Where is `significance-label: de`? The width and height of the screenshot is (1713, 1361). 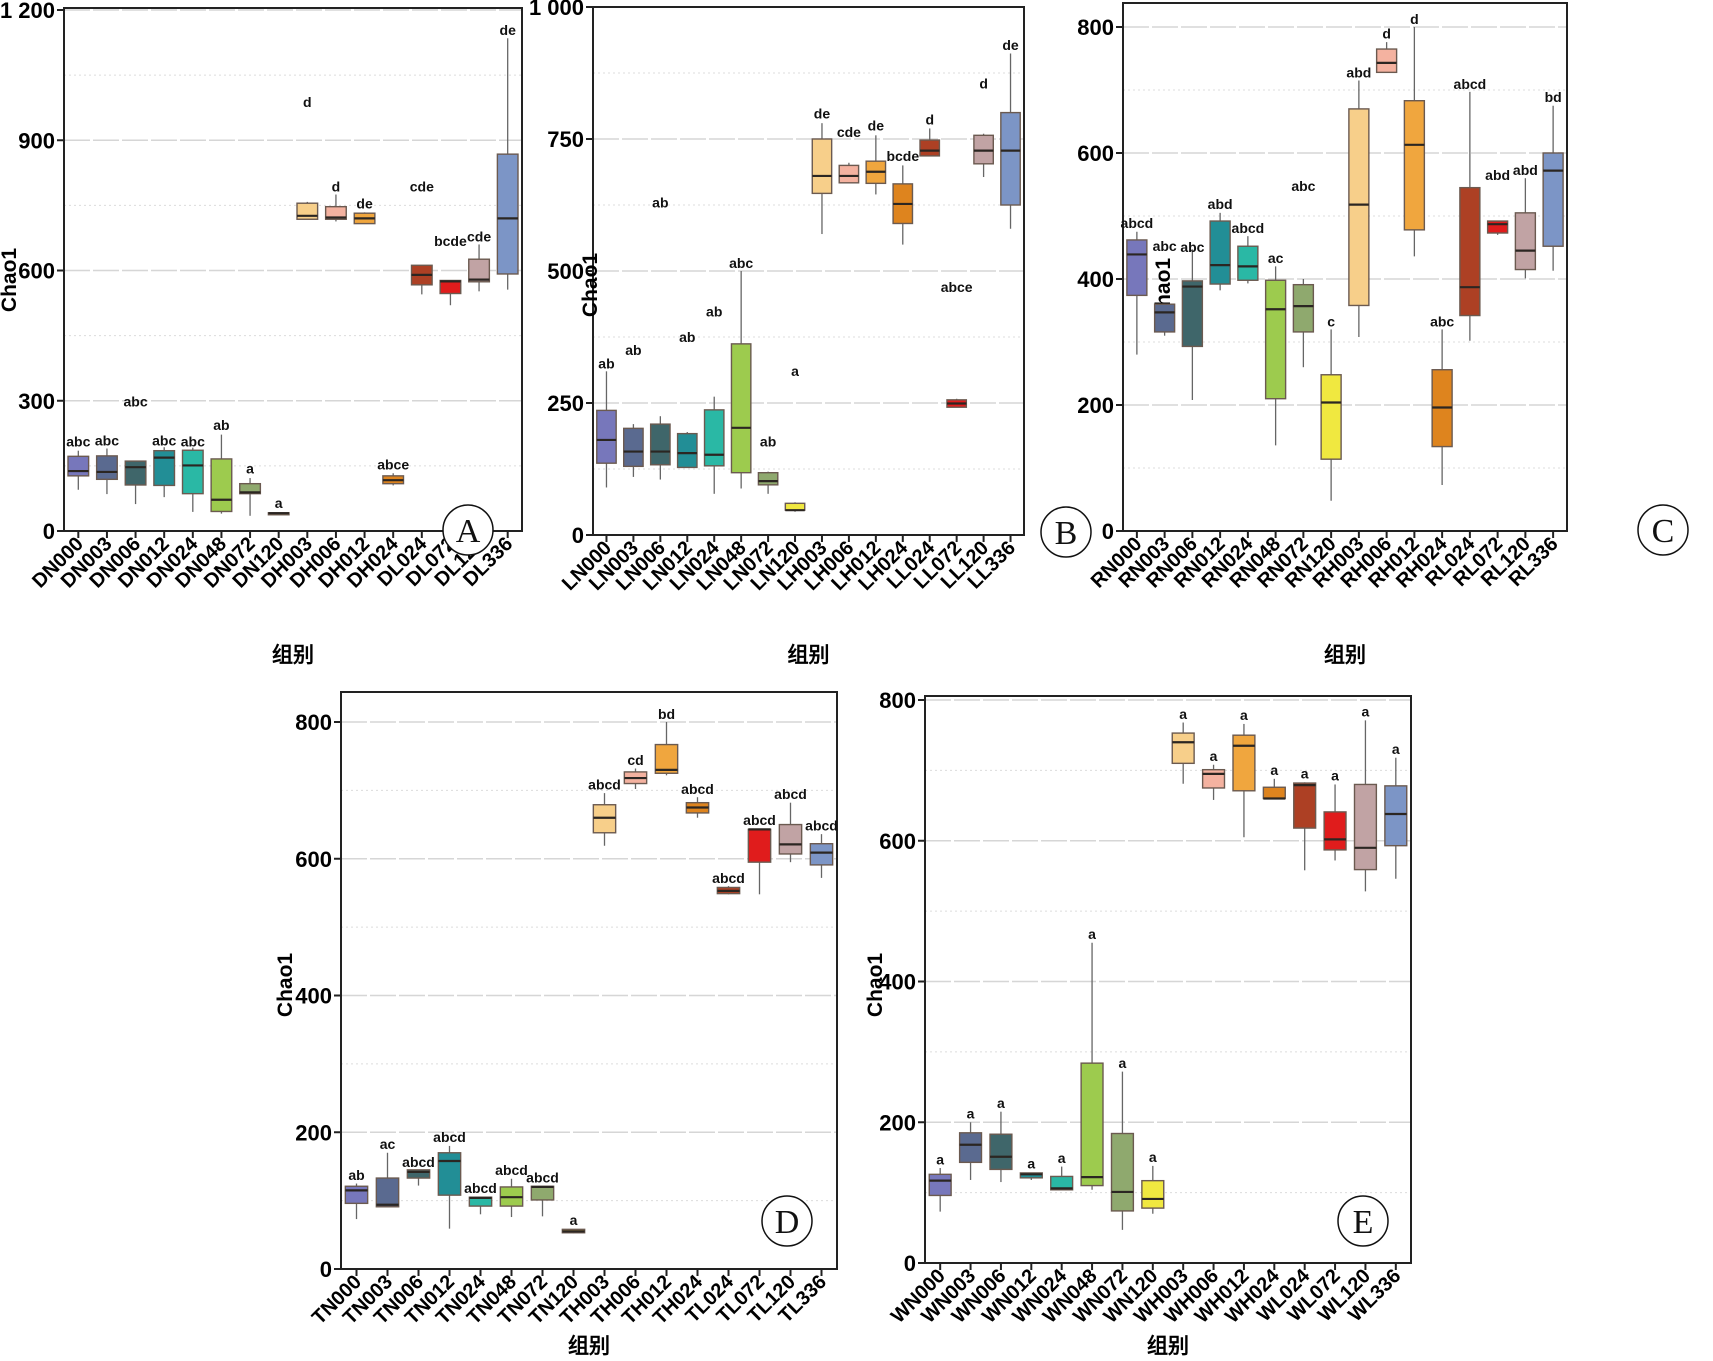
significance-label: de is located at coordinates (1010, 45).